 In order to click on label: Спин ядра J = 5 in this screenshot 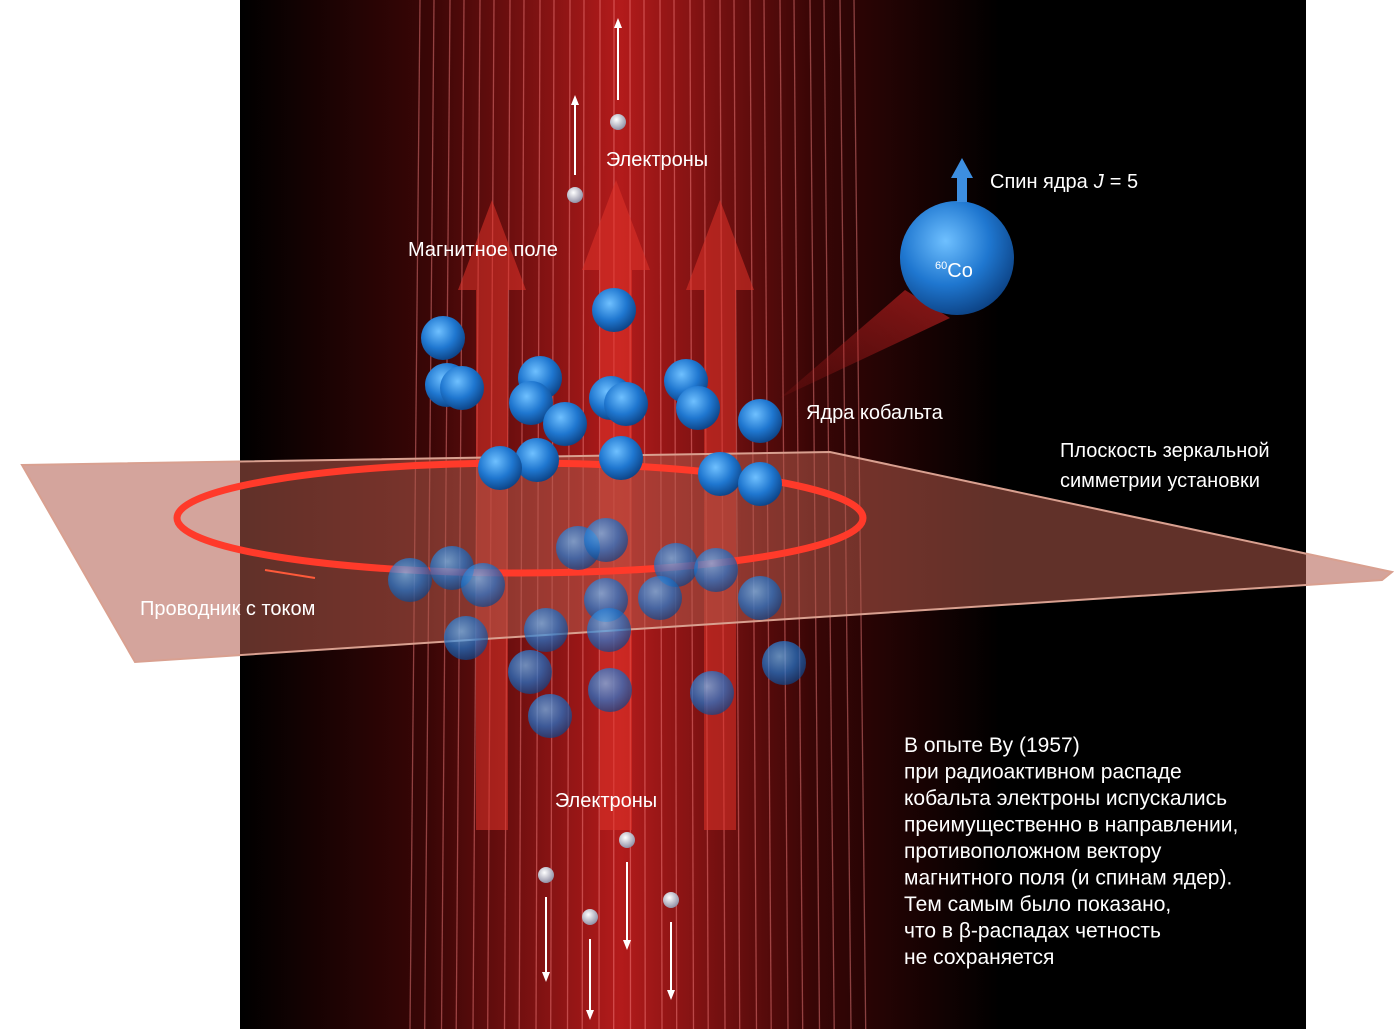, I will do `click(1064, 182)`.